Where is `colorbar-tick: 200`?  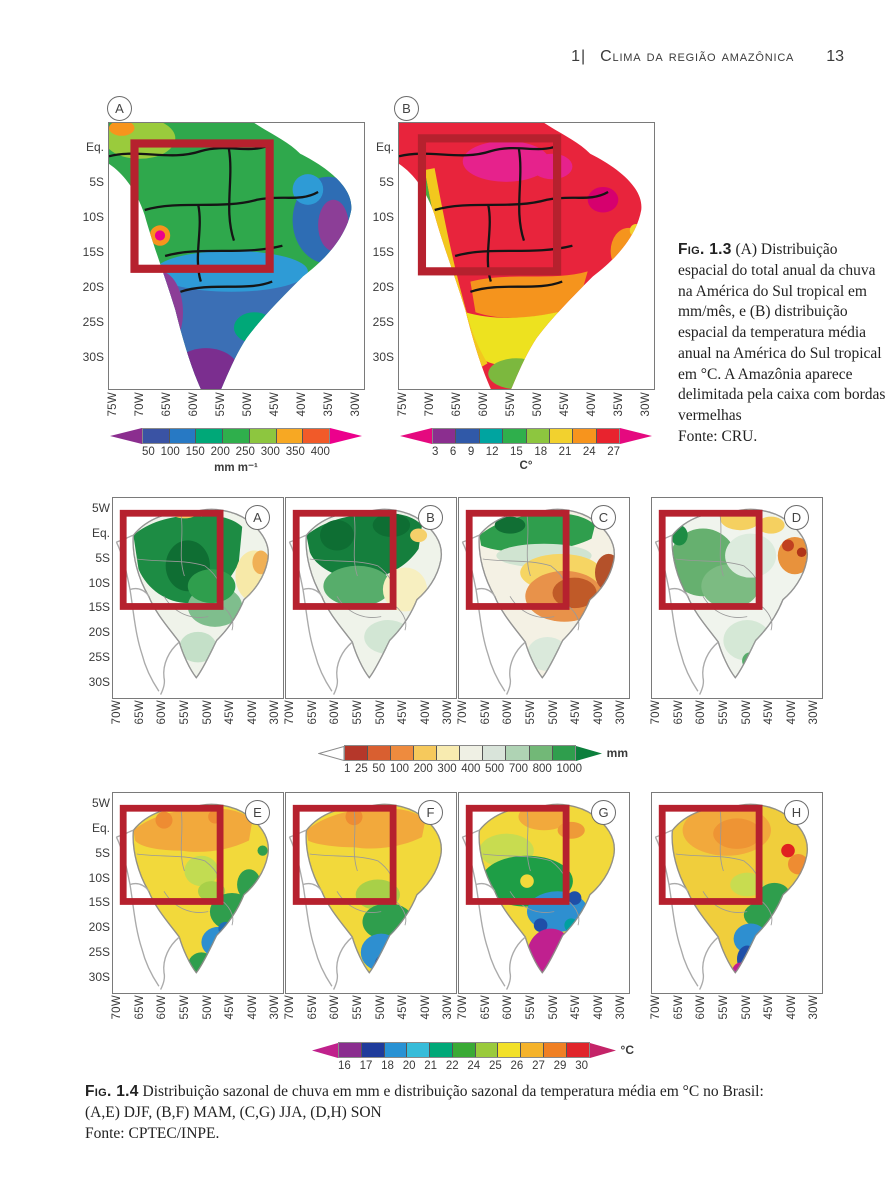 colorbar-tick: 200 is located at coordinates (423, 769).